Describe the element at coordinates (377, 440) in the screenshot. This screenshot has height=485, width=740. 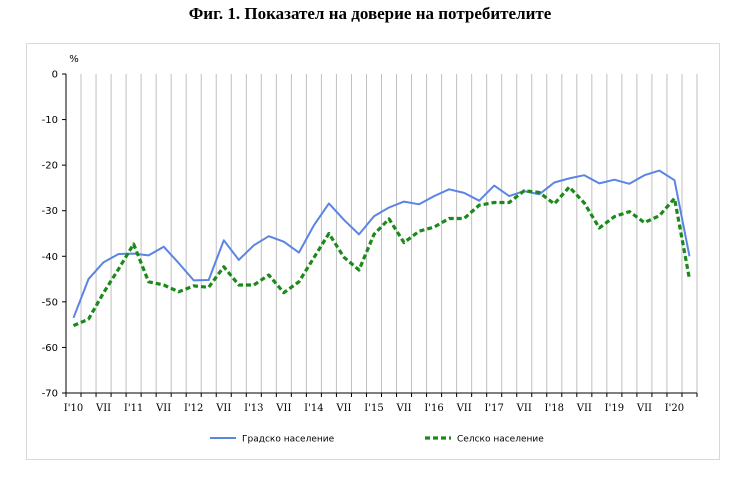
I see `legend: Градско население Селско население` at that location.